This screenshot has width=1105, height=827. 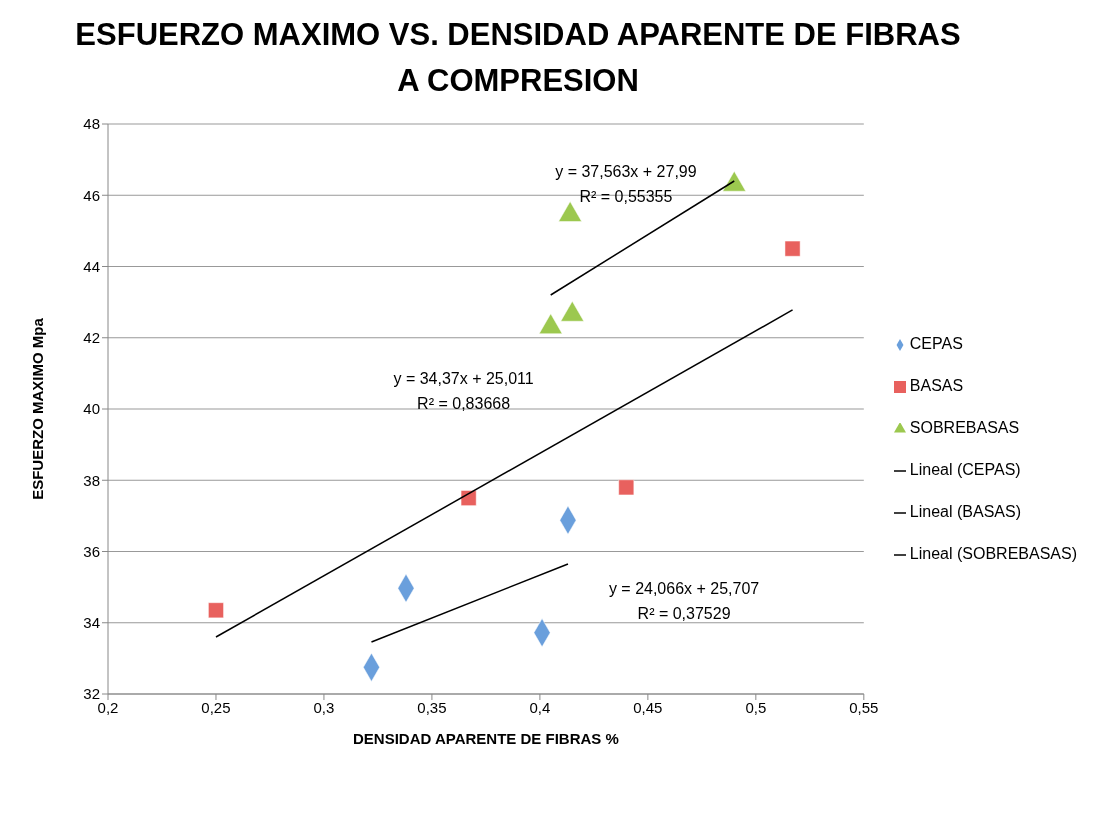 I want to click on y-tick-label: 32, so click(x=91, y=694).